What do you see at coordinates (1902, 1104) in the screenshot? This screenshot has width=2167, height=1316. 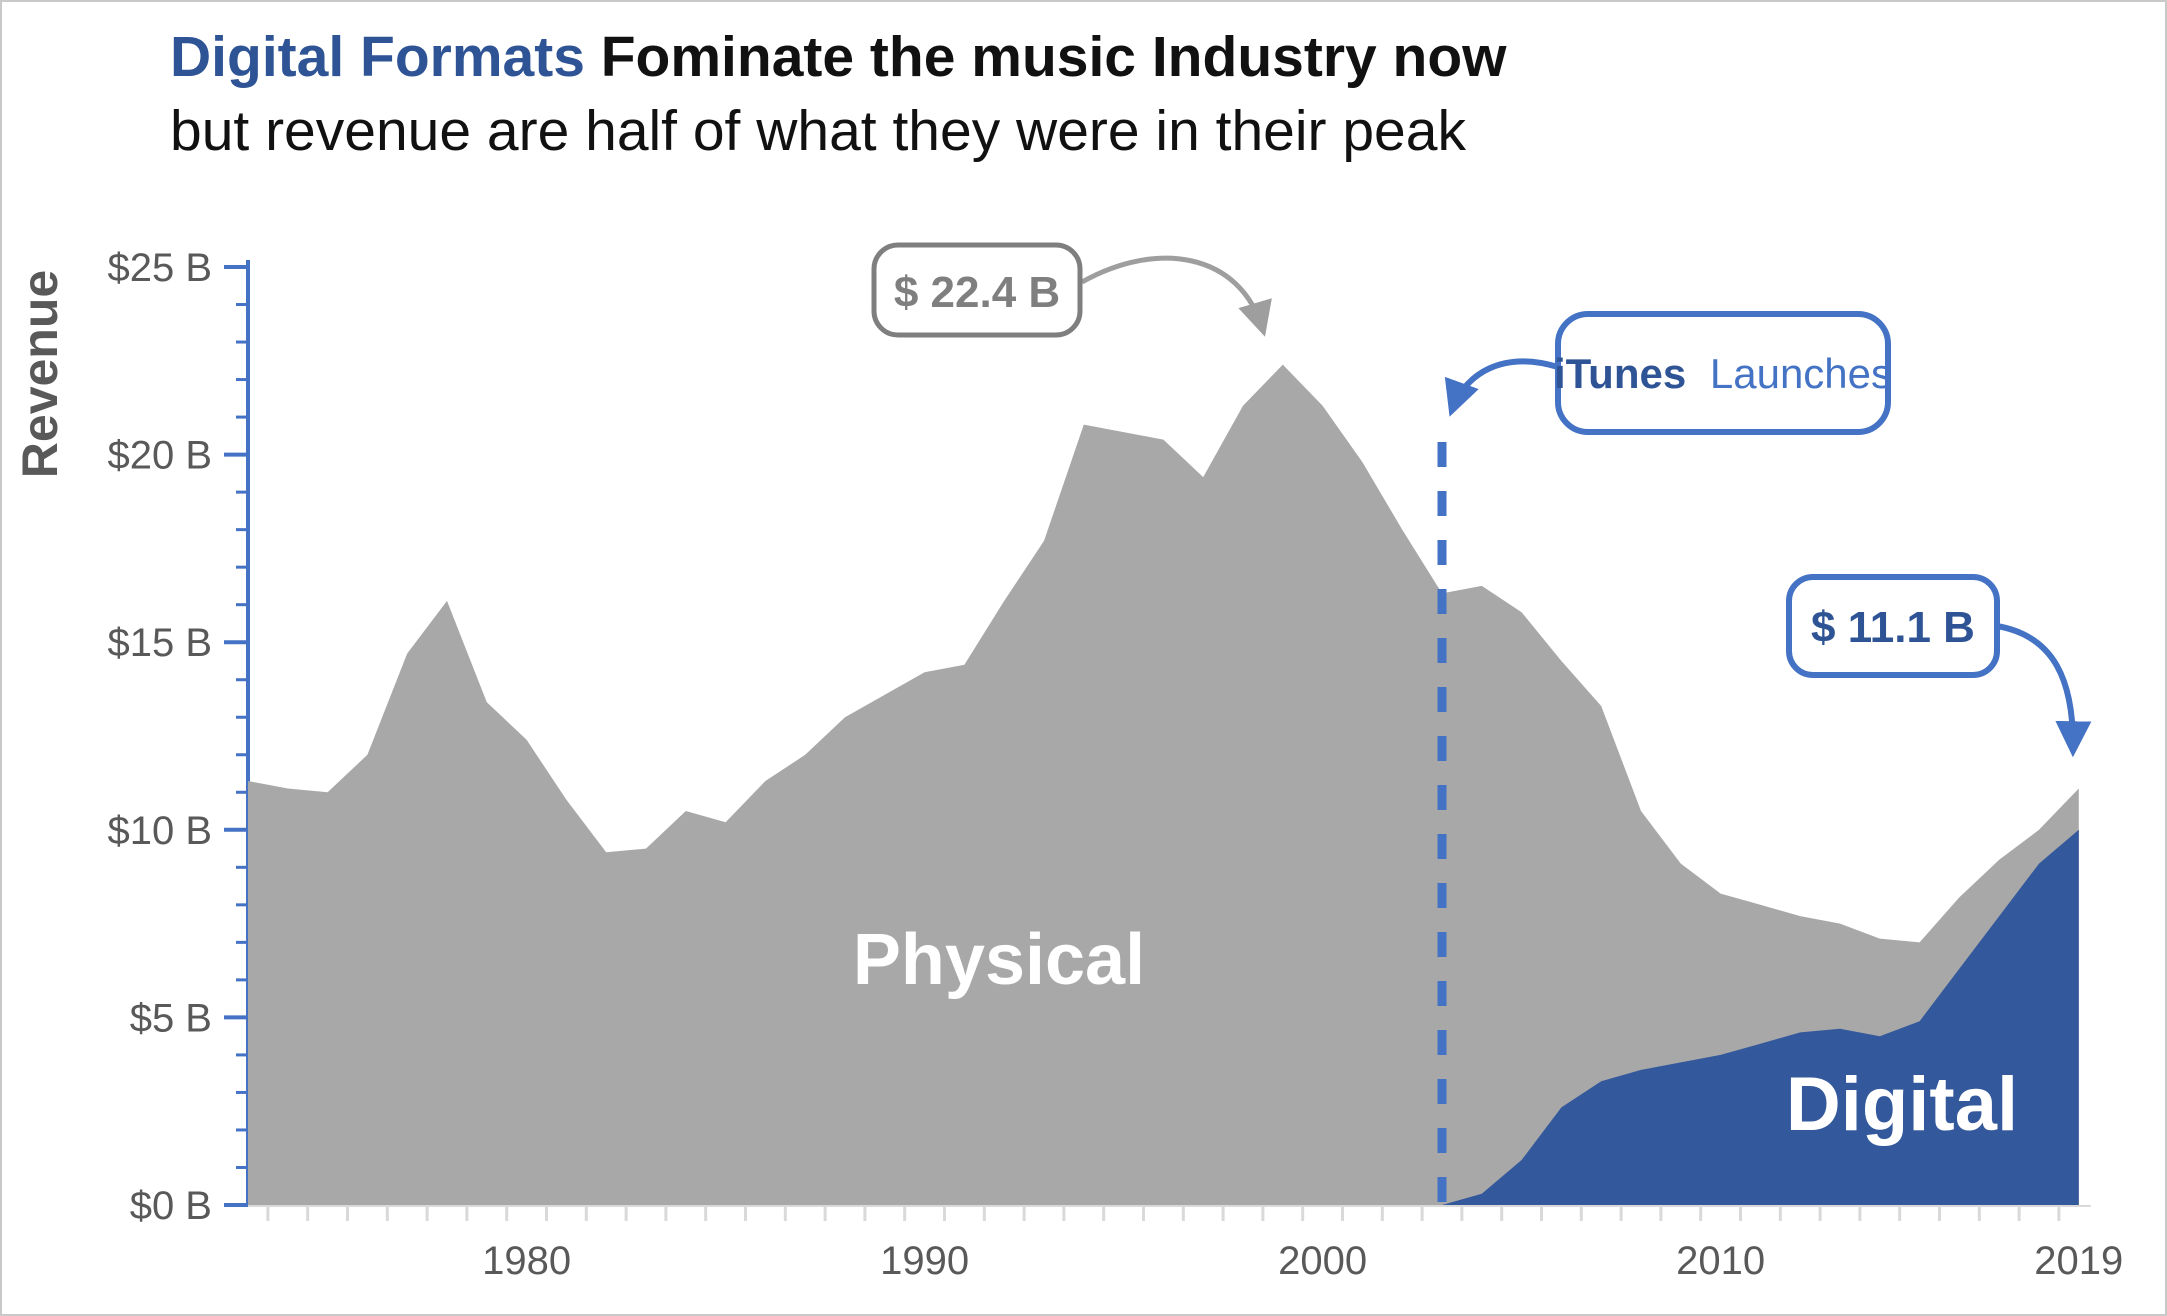 I see `digital-series-label: Digital` at bounding box center [1902, 1104].